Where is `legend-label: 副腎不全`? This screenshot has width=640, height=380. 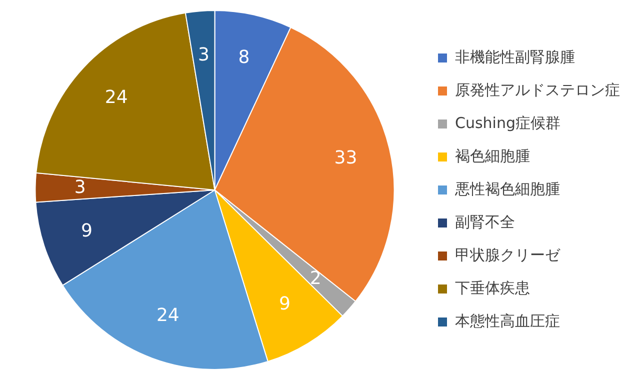 legend-label: 副腎不全 is located at coordinates (485, 221).